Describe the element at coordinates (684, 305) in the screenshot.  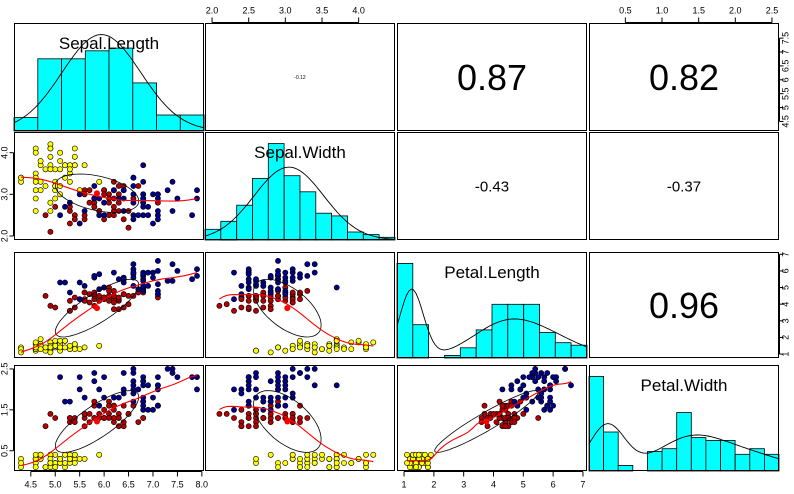
I see `panel-petal-length-petal-width: 0.96` at that location.